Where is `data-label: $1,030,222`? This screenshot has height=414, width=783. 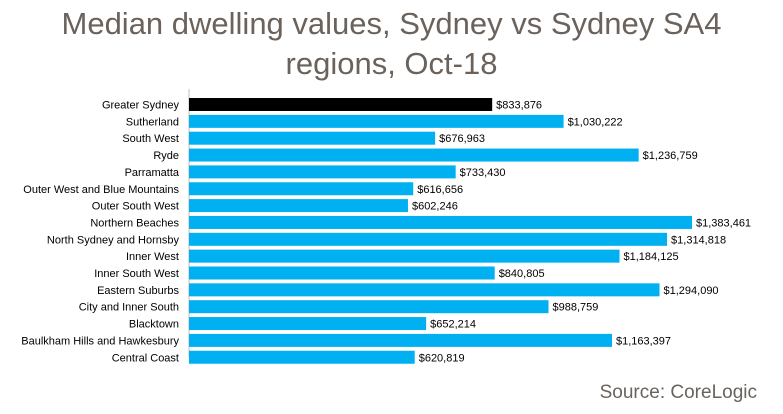
data-label: $1,030,222 is located at coordinates (595, 122).